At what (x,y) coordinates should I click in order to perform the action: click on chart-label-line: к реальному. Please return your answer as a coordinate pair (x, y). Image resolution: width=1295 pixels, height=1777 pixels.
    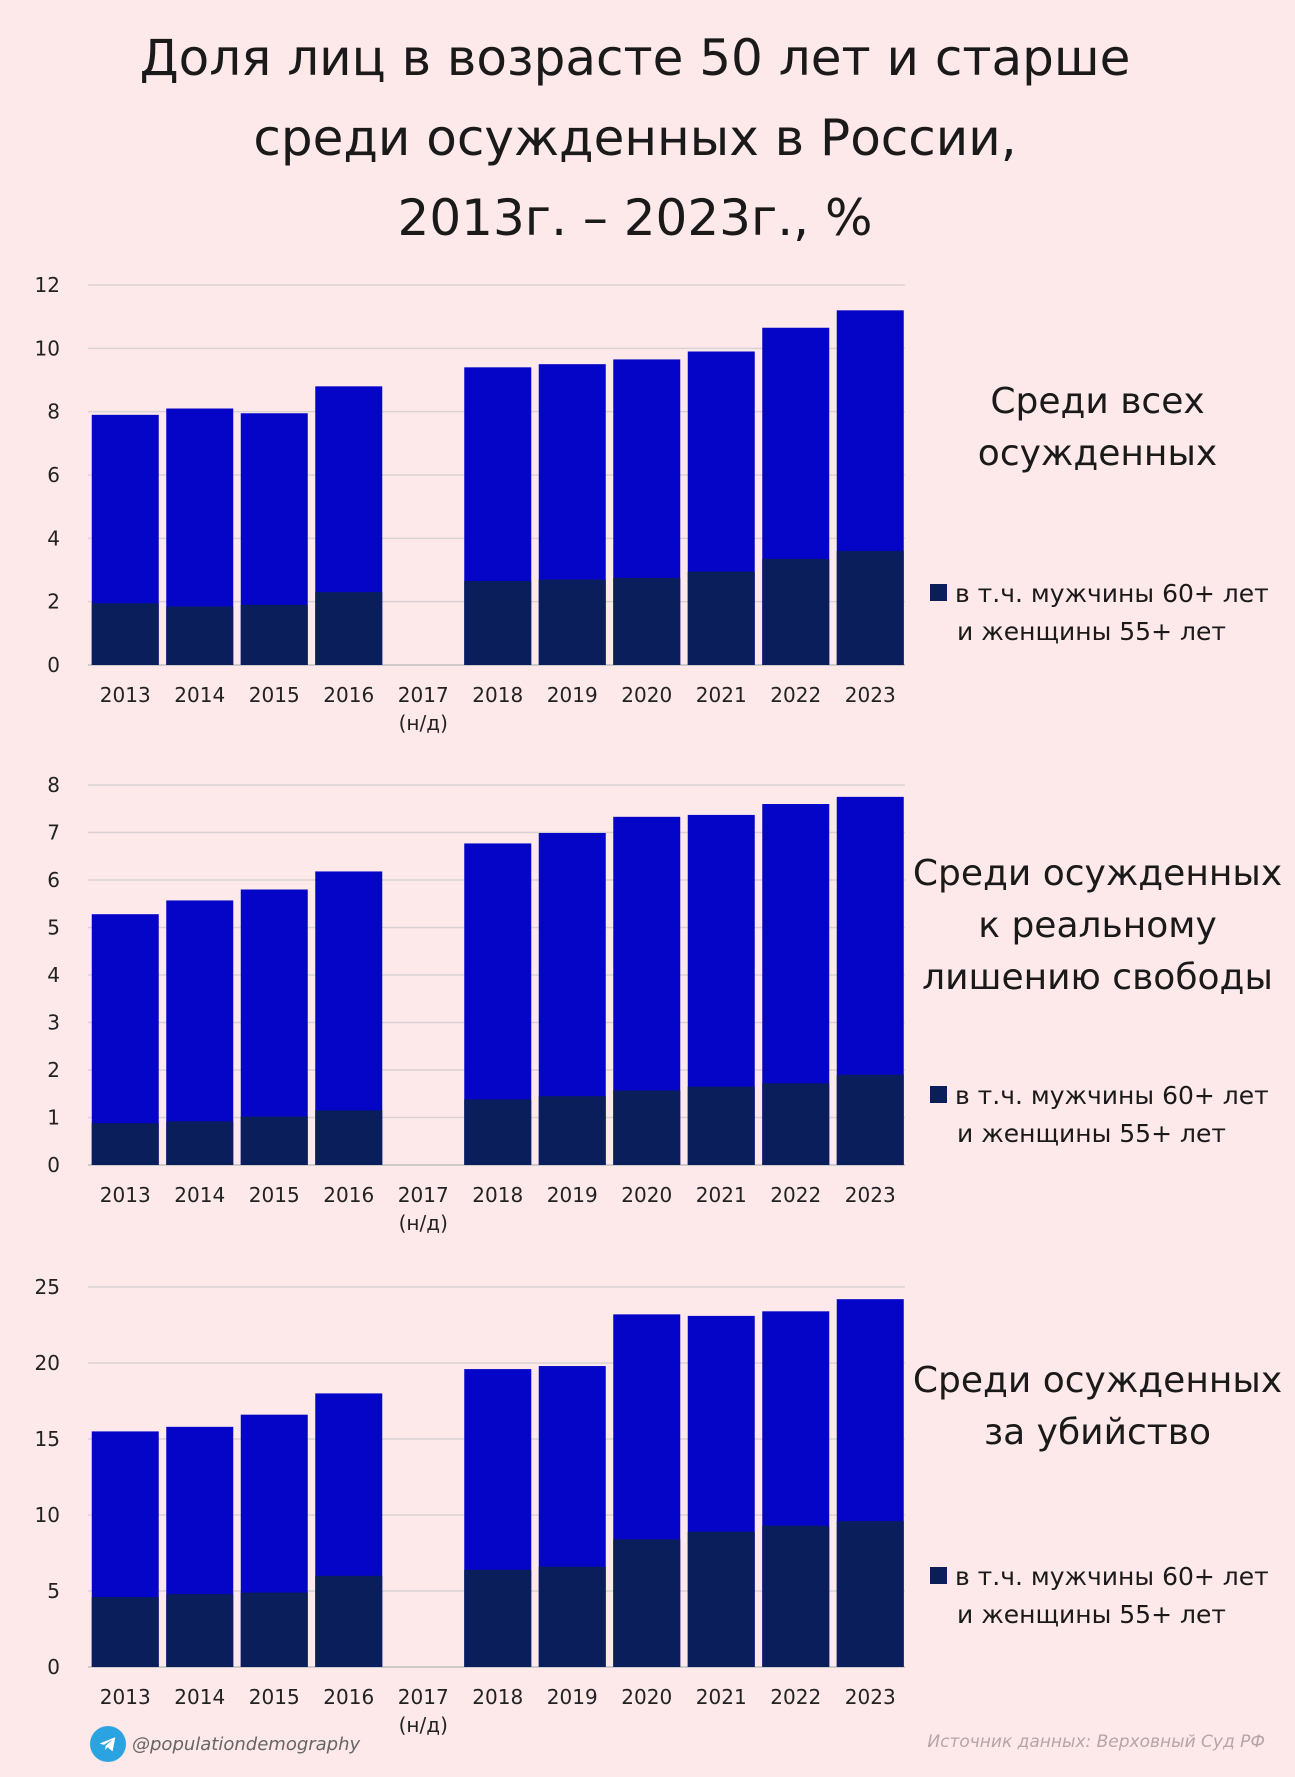
    Looking at the image, I should click on (1097, 925).